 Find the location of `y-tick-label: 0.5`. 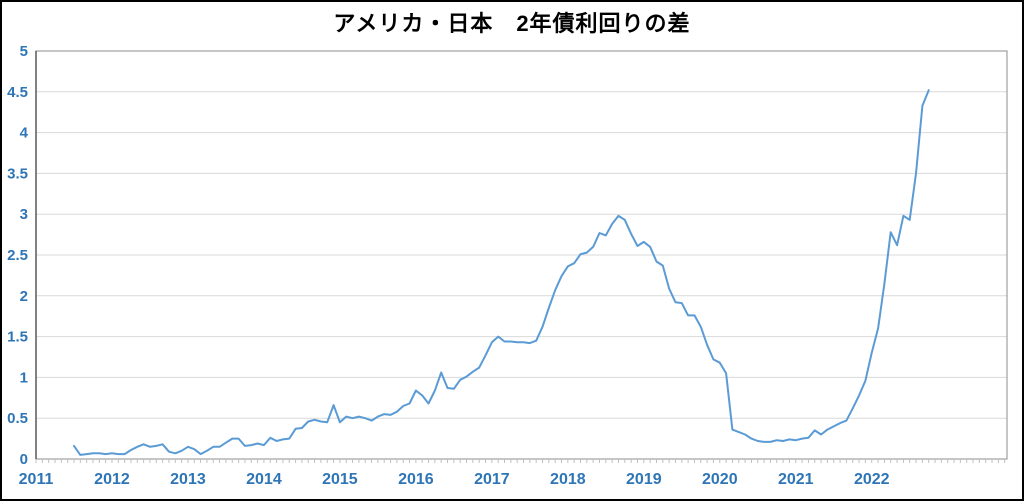

y-tick-label: 0.5 is located at coordinates (17, 418).